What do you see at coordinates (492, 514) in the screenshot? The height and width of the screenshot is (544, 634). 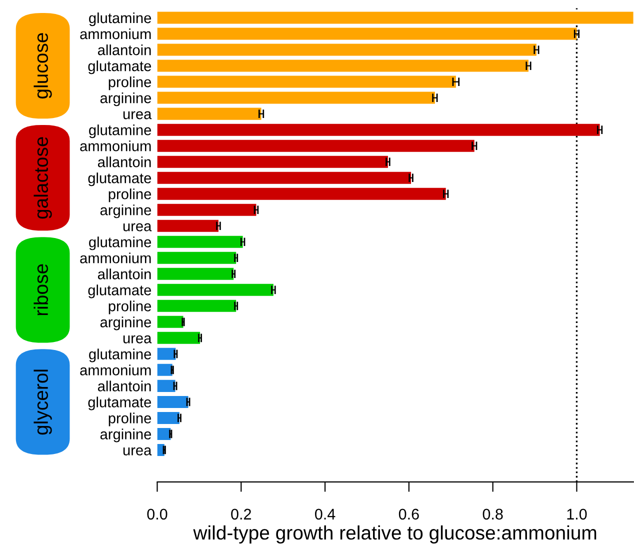 I see `x-tick-label: 0.8` at bounding box center [492, 514].